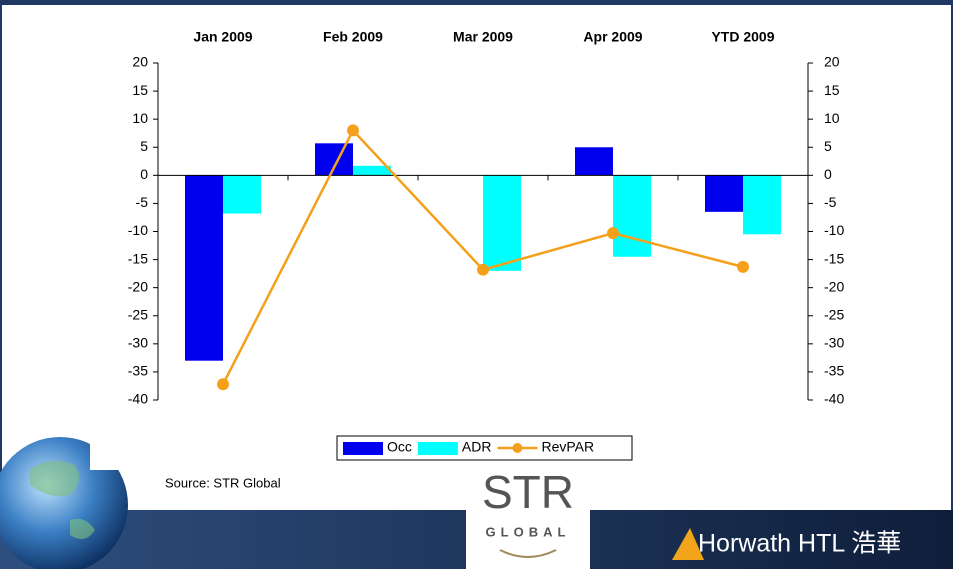 The height and width of the screenshot is (569, 953). What do you see at coordinates (688, 544) in the screenshot?
I see `brand-icon` at bounding box center [688, 544].